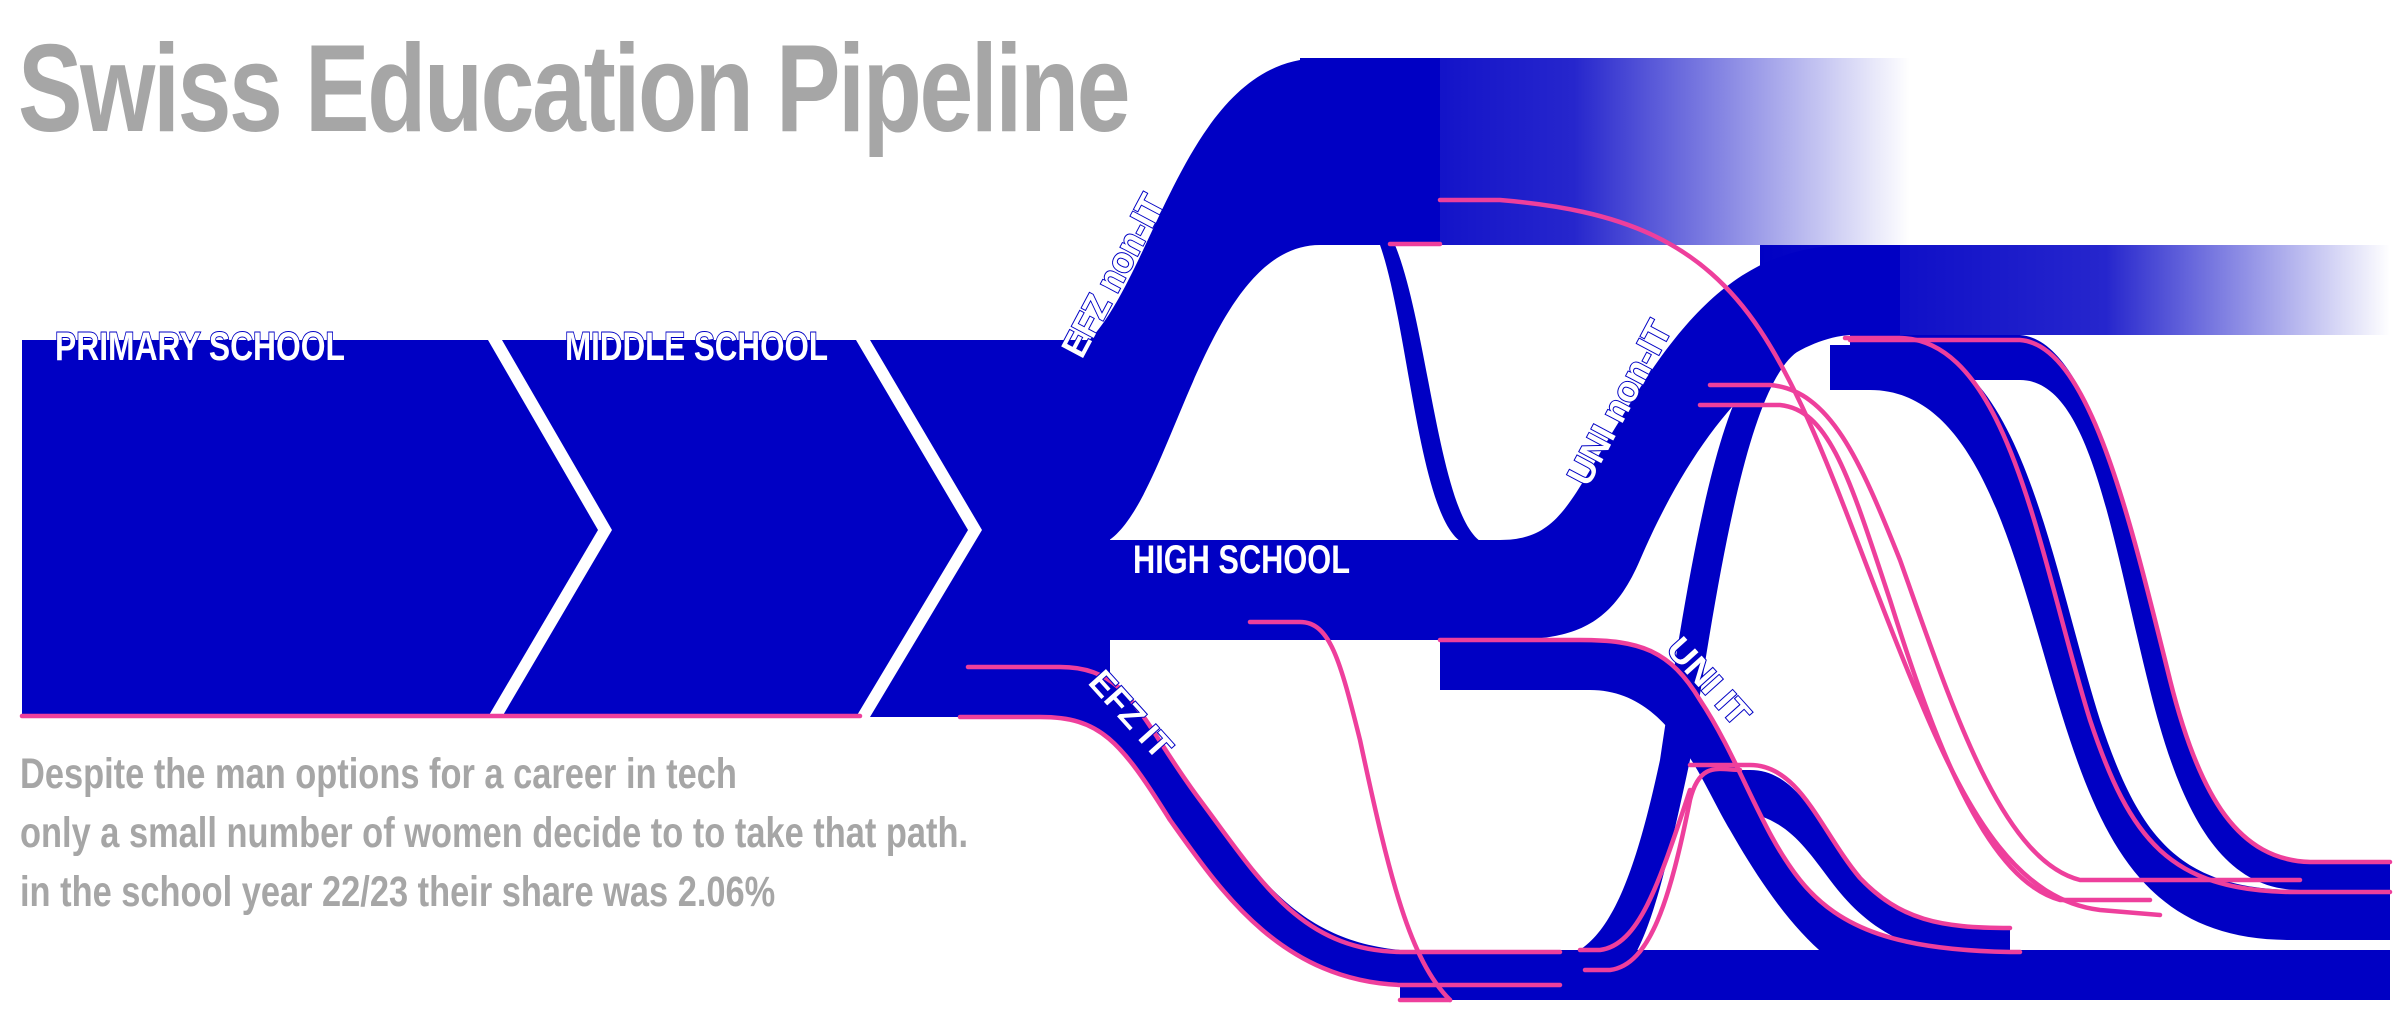 The width and height of the screenshot is (2408, 1014). I want to click on efz-to-high-strand, so click(1435, 395).